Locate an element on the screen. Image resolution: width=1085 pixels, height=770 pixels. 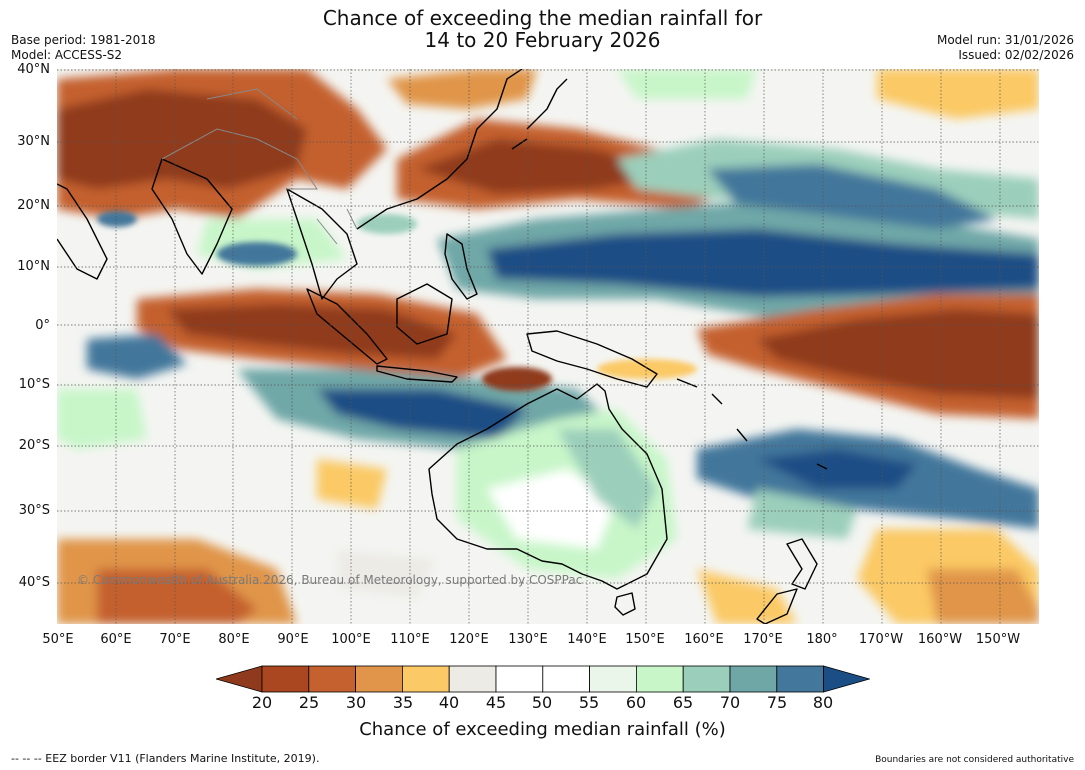
title-line-2: 14 to 20 February 2026 is located at coordinates (542, 40).